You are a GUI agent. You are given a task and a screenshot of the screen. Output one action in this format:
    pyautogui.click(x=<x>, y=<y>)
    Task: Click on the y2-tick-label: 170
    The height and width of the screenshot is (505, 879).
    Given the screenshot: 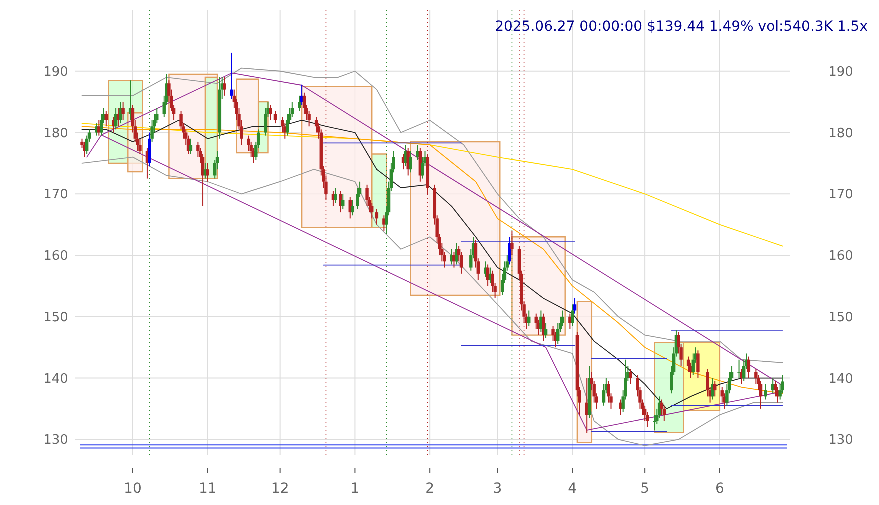 What is the action you would take?
    pyautogui.click(x=841, y=195)
    